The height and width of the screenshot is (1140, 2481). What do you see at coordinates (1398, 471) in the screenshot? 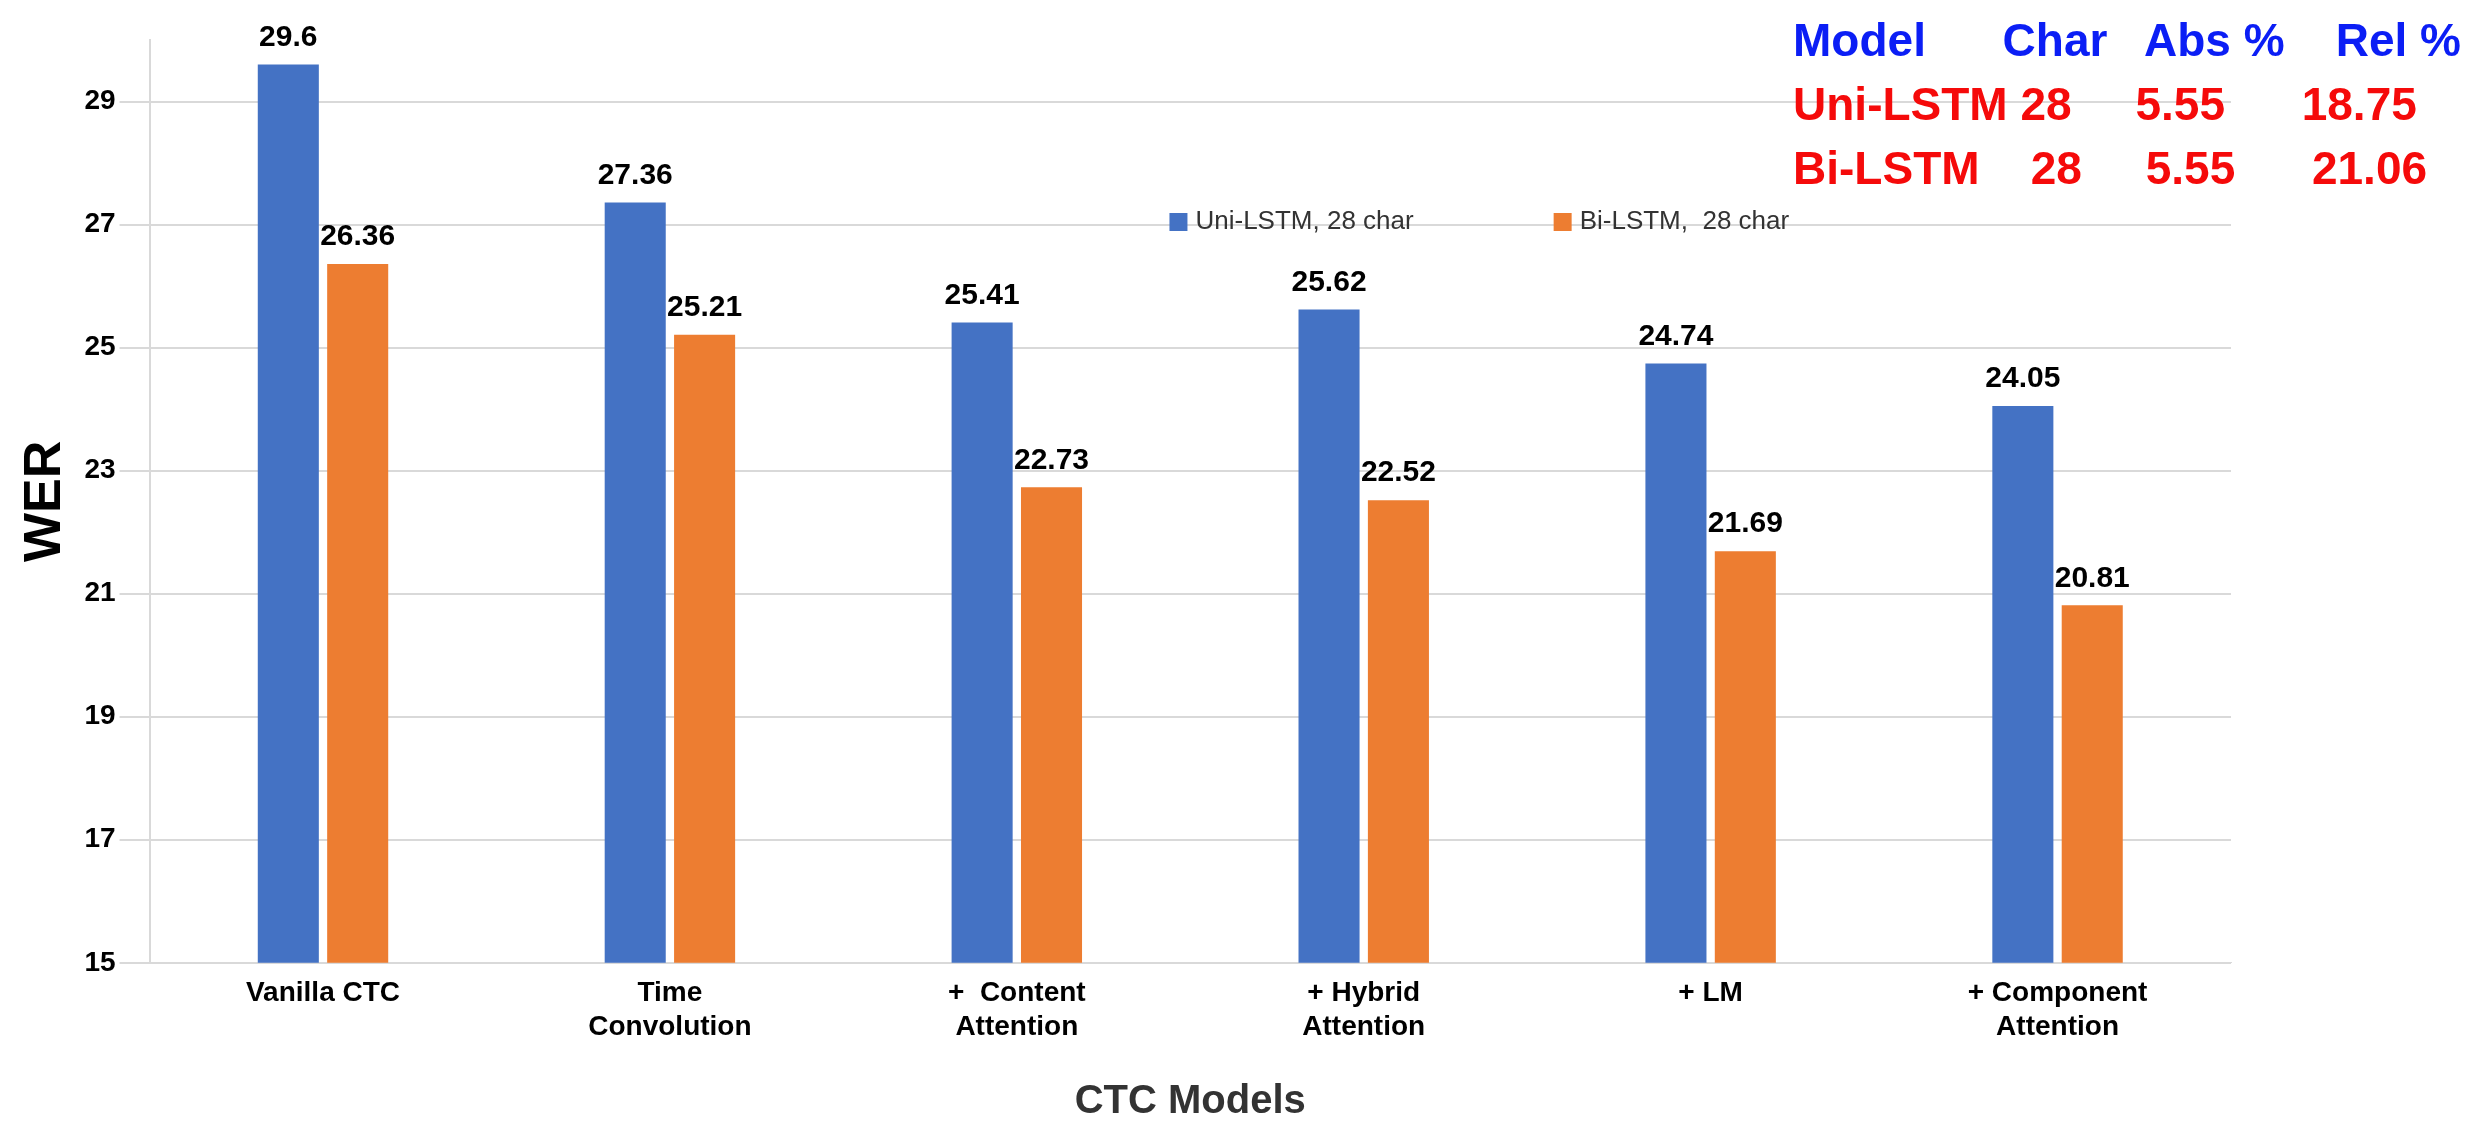
I see `data-label: 22.52` at bounding box center [1398, 471].